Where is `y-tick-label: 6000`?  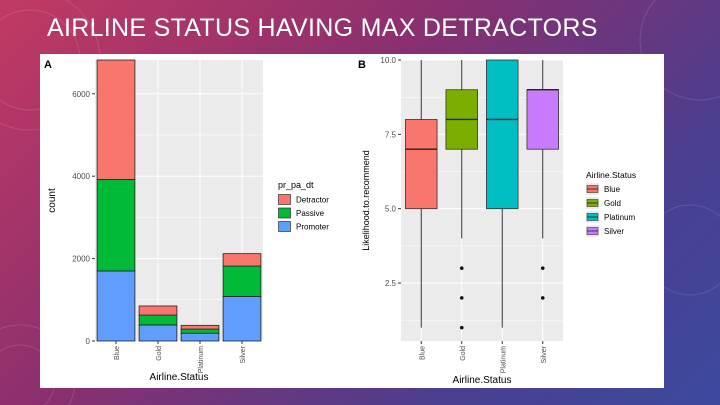 y-tick-label: 6000 is located at coordinates (81, 94).